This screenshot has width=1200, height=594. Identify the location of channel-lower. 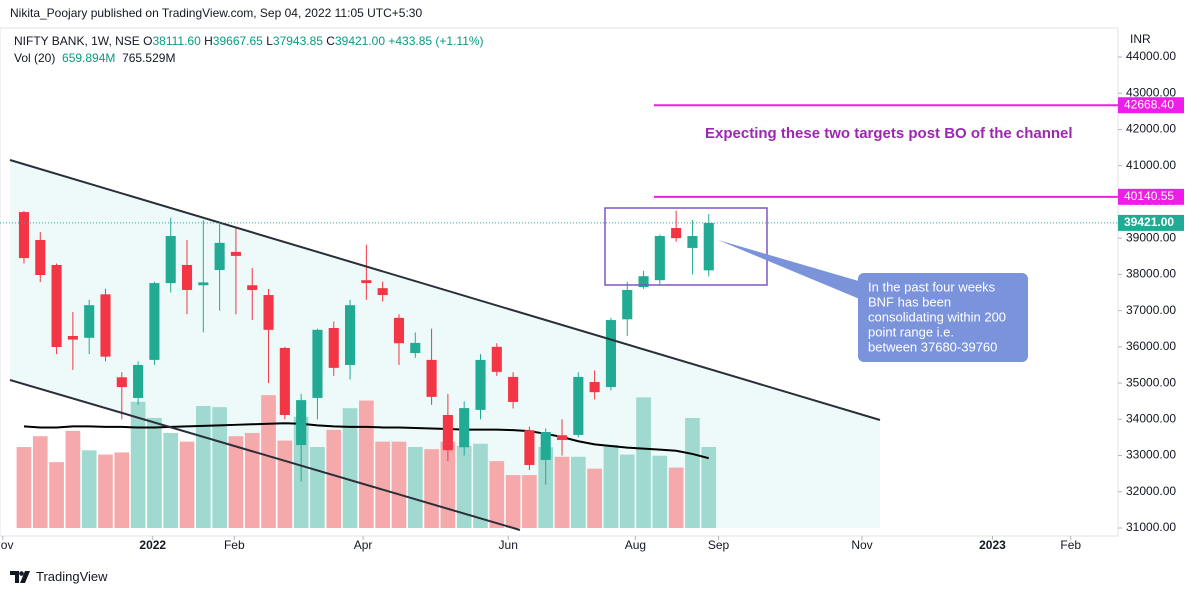
(265, 455).